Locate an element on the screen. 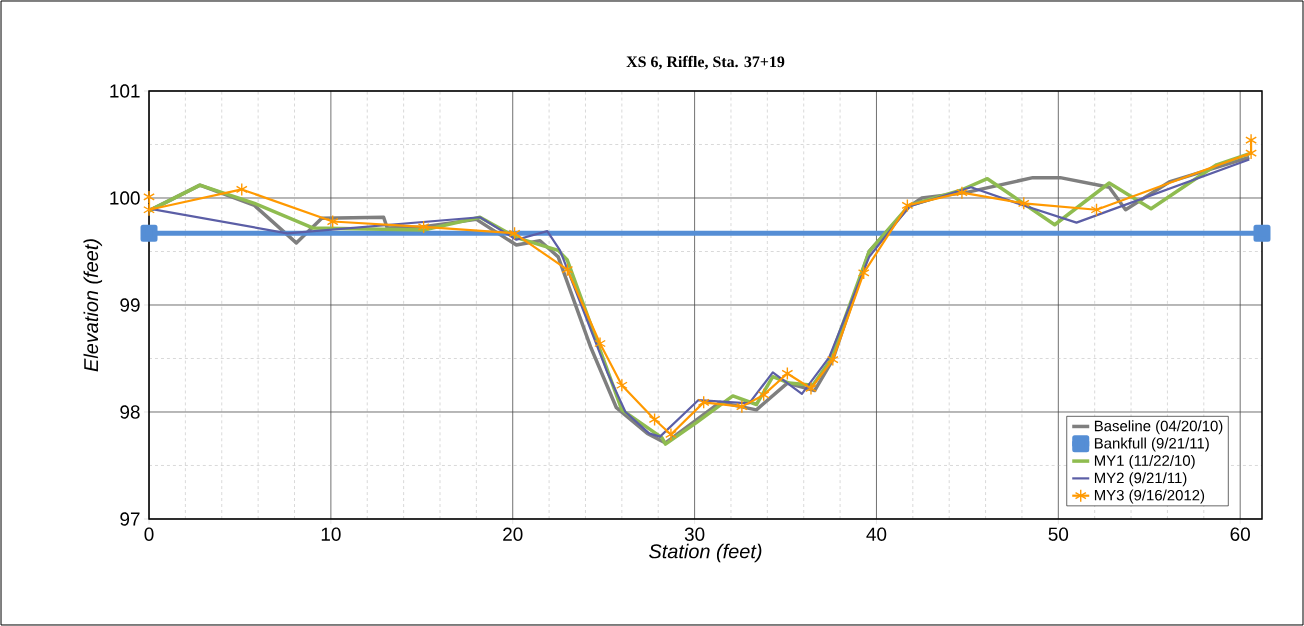 The image size is (1304, 626). x-axis-title: Station (feet) is located at coordinates (705, 553).